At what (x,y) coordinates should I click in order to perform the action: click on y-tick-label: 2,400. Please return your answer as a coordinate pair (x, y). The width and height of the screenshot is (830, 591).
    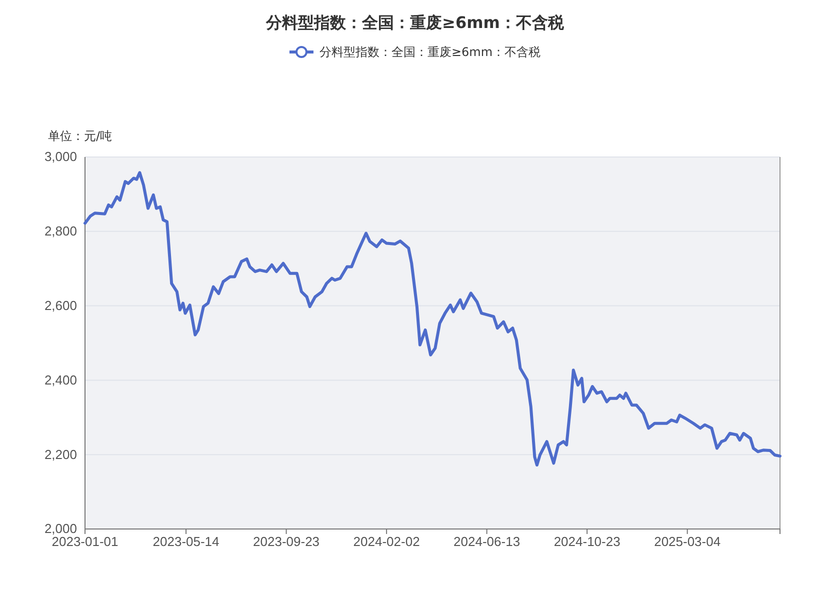
    Looking at the image, I should click on (60, 380).